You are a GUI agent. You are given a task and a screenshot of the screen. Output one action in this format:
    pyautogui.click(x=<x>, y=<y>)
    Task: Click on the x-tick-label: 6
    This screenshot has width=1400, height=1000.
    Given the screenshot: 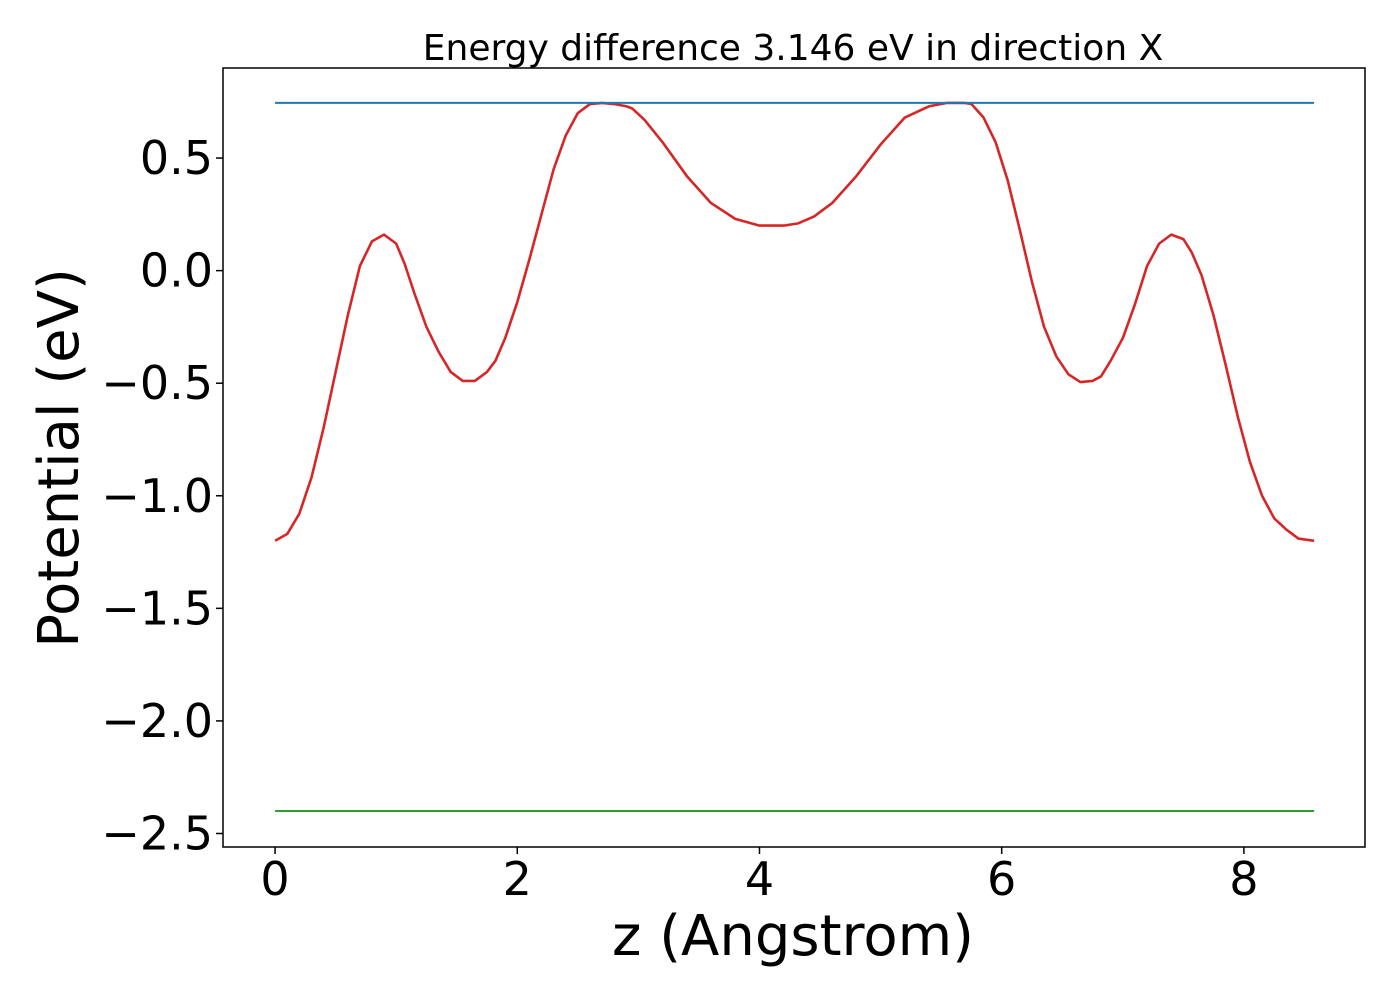 What is the action you would take?
    pyautogui.click(x=1001, y=879)
    